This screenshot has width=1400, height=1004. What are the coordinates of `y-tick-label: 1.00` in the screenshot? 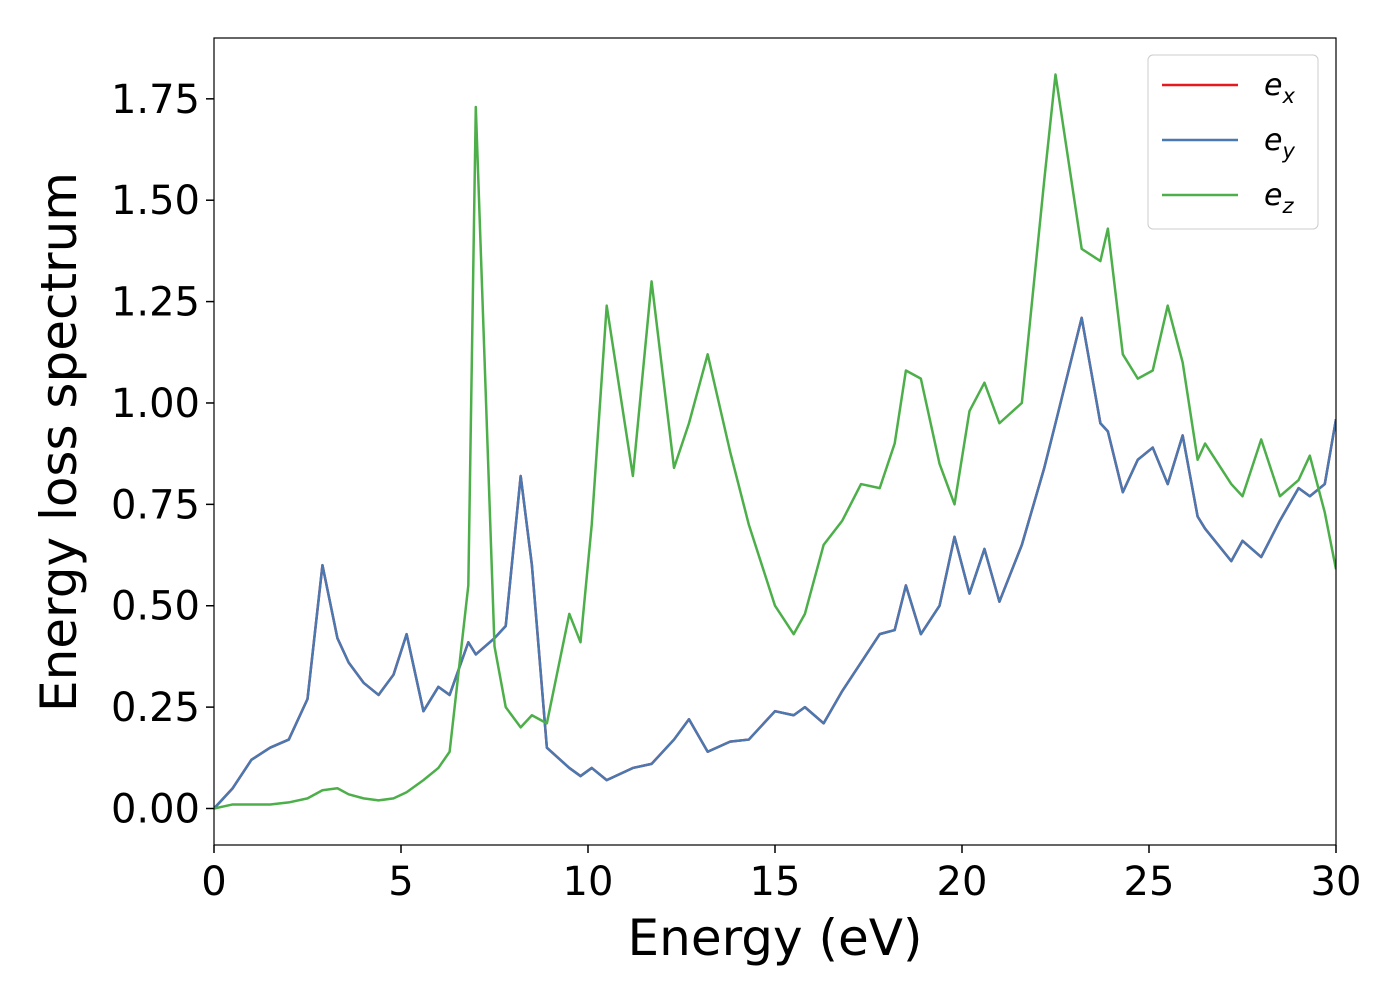 It's located at (155, 404).